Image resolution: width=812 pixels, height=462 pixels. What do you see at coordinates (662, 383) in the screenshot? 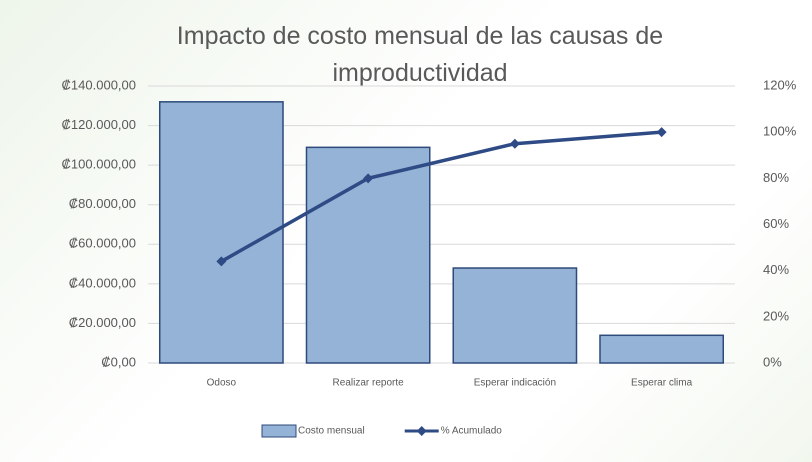
I see `x-tick-label: Esperar clima` at bounding box center [662, 383].